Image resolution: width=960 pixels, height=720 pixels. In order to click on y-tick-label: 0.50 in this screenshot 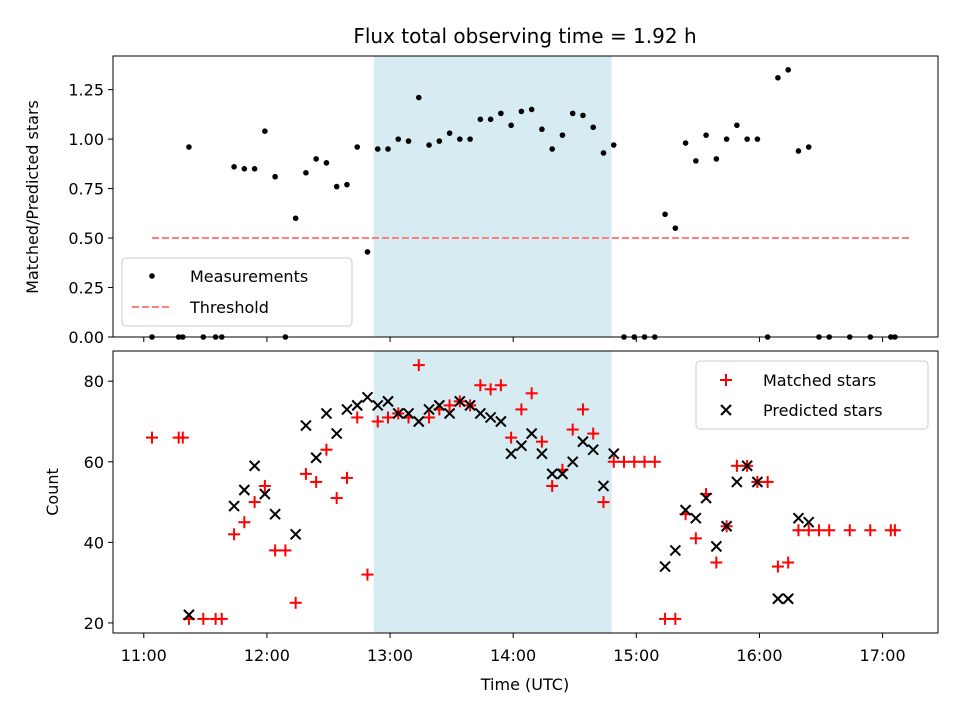, I will do `click(86, 238)`.